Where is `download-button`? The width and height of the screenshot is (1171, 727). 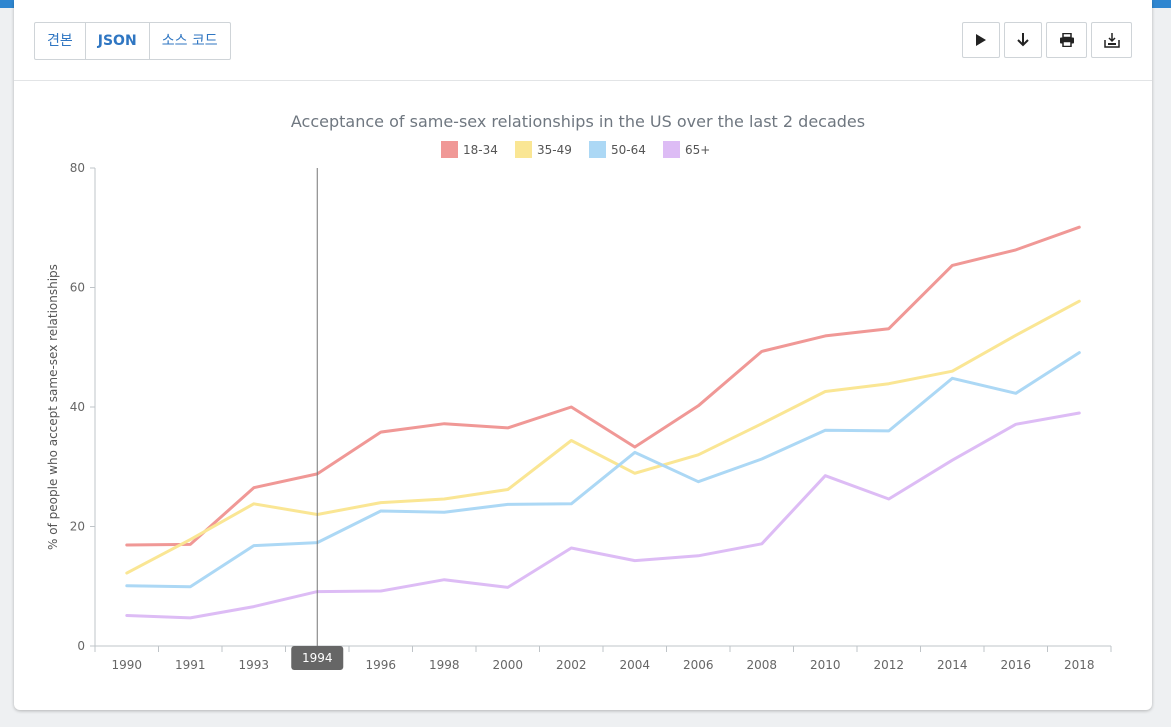
download-button is located at coordinates (1023, 40).